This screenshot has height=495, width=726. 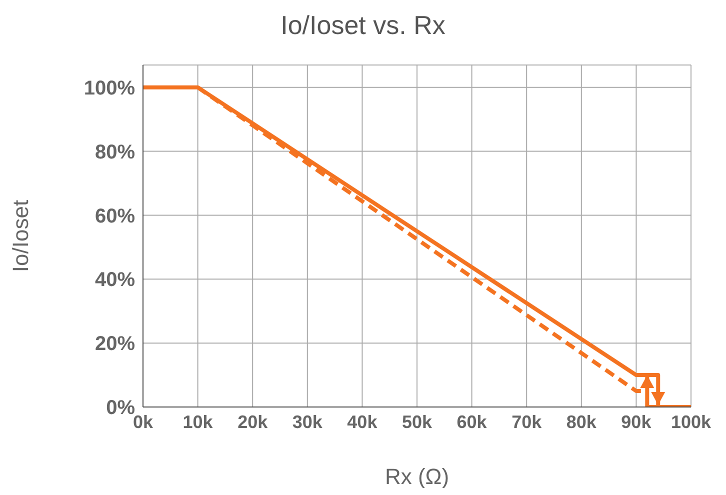 I want to click on x-tick-label: 70k, so click(x=527, y=422).